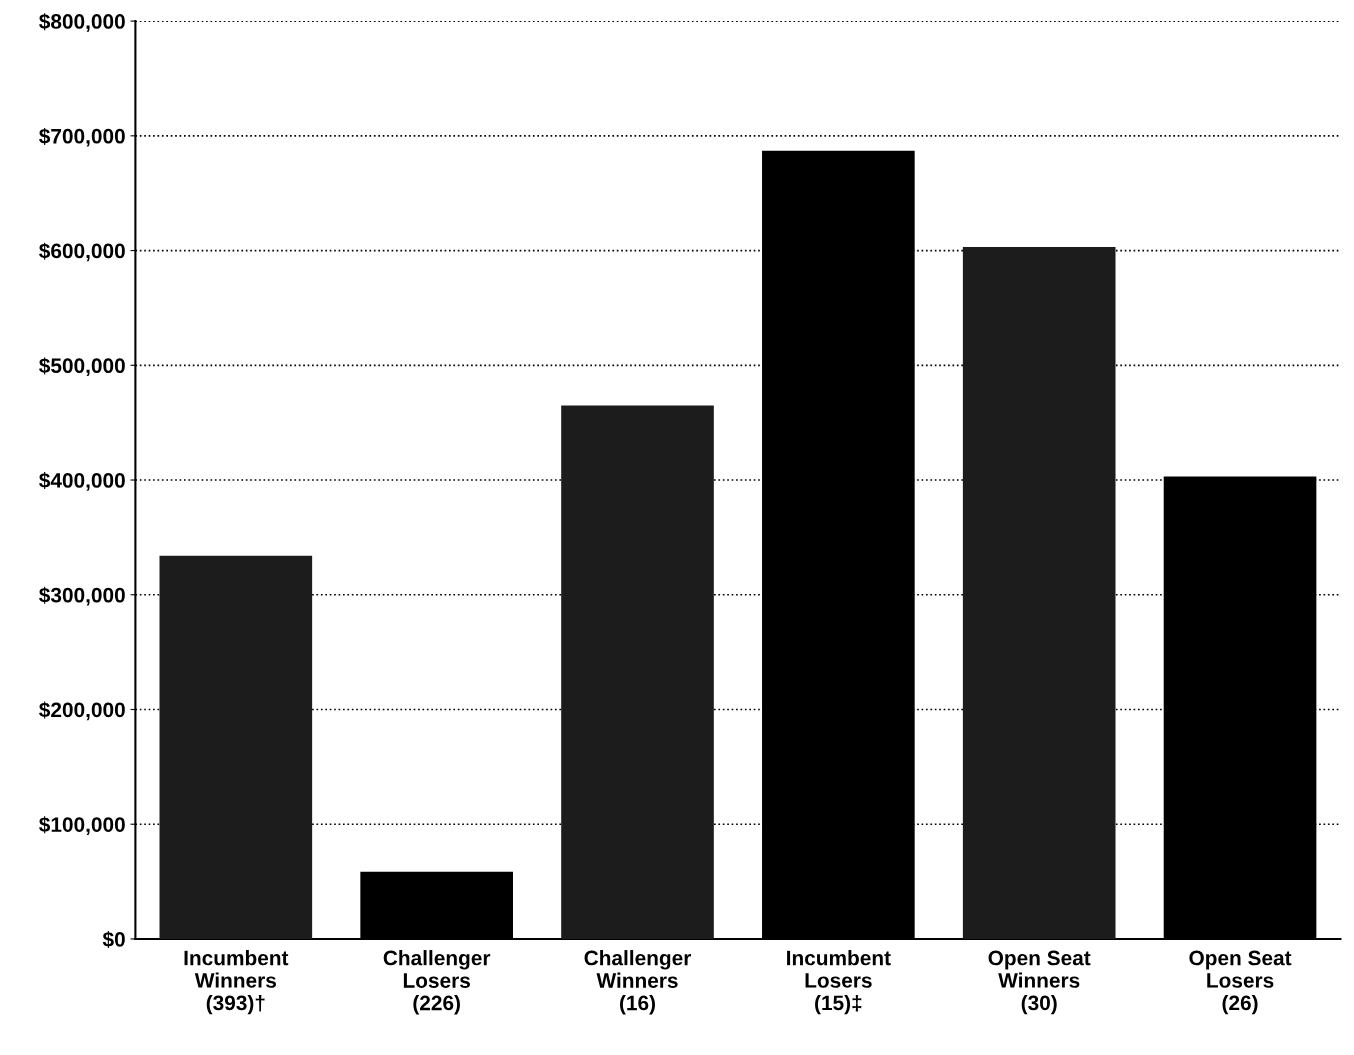 The image size is (1354, 1055). Describe the element at coordinates (82, 481) in the screenshot. I see `y-tick-label: $400,000` at that location.